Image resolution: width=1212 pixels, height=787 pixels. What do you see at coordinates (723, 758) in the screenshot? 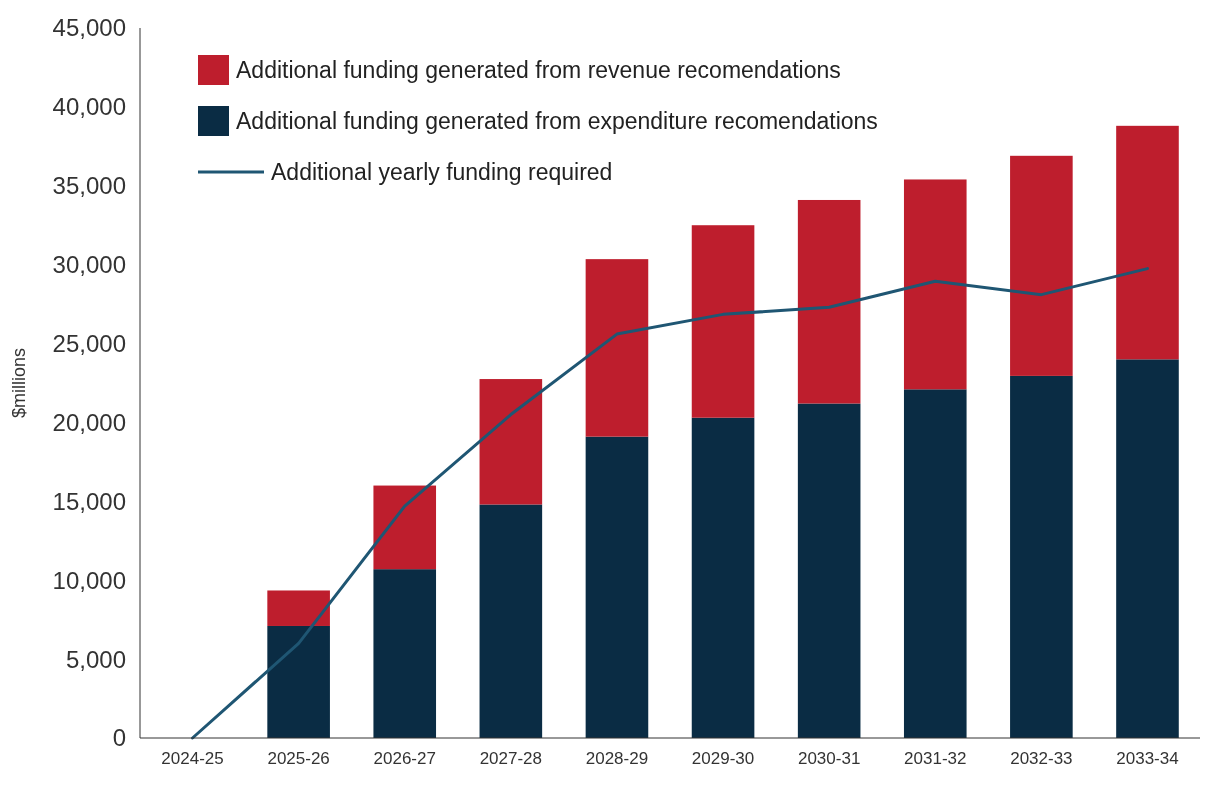
I see `x-tick-label: 2029-30` at bounding box center [723, 758].